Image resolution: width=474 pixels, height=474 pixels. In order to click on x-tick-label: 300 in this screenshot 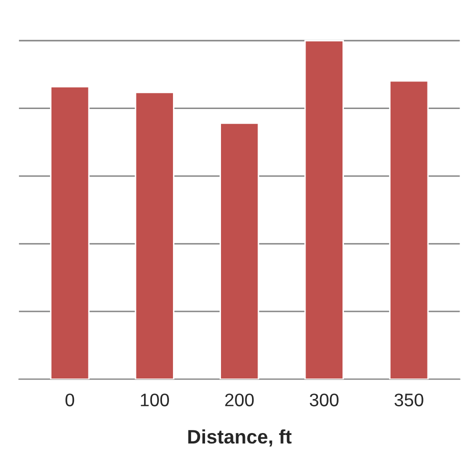, I will do `click(324, 400)`.